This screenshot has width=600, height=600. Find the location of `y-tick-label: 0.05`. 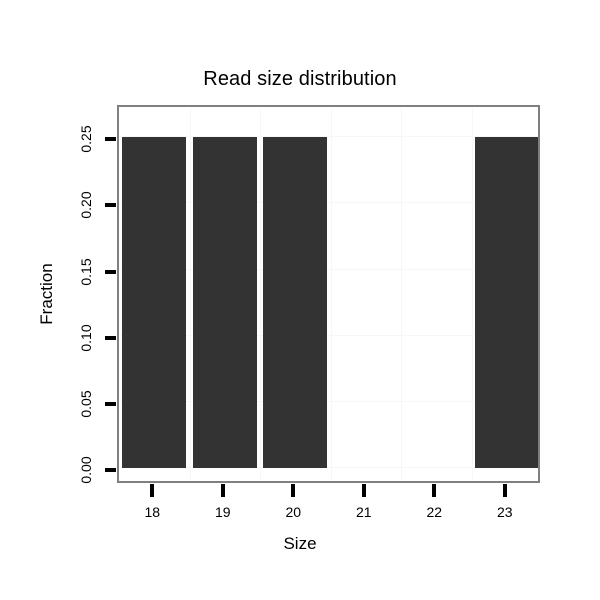

y-tick-label: 0.05 is located at coordinates (86, 404).